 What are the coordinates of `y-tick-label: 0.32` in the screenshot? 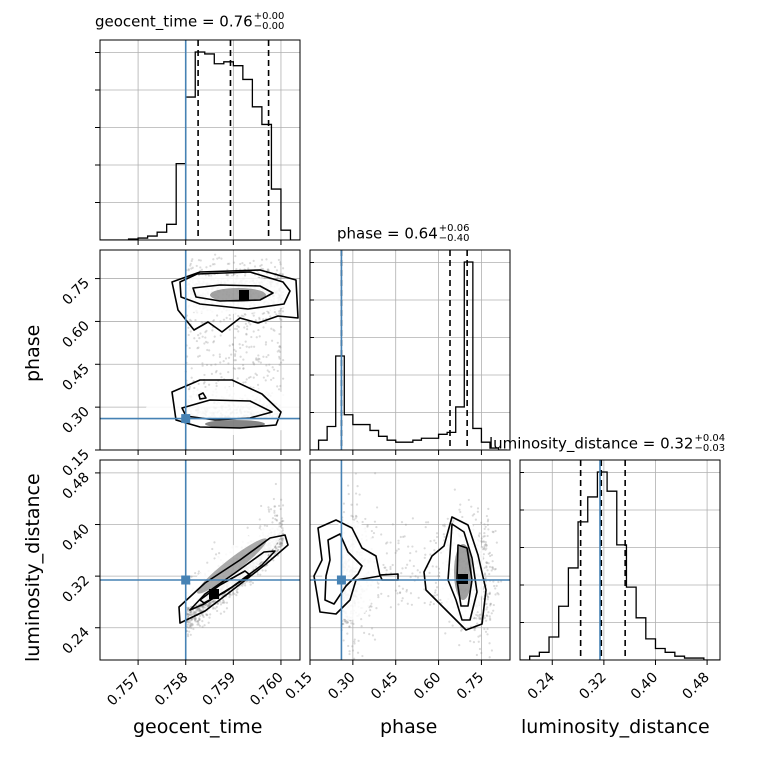 It's located at (75, 589).